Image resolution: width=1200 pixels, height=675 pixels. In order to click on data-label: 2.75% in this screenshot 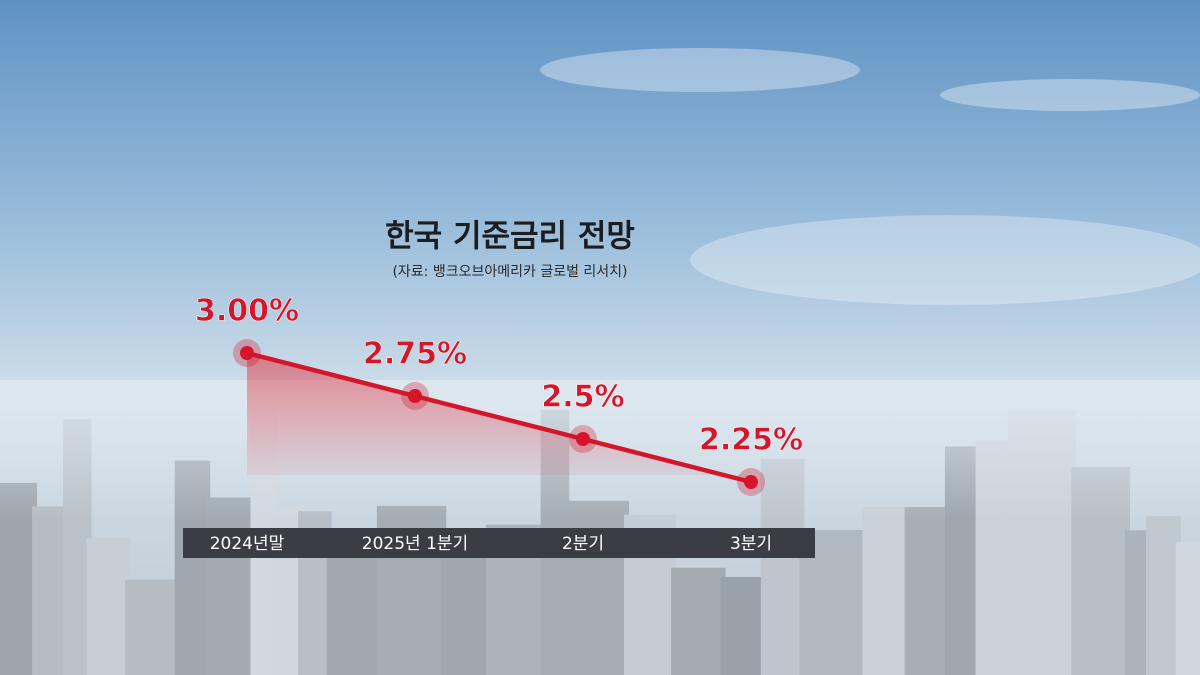, I will do `click(415, 354)`.